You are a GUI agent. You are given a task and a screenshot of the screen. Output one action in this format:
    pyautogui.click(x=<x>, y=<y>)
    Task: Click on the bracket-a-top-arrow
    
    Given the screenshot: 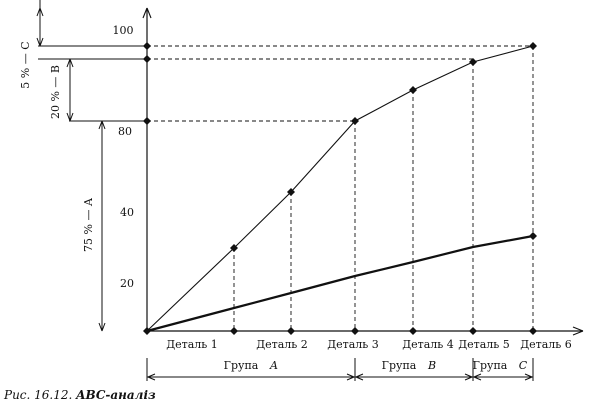 What is the action you would take?
    pyautogui.click(x=102, y=125)
    